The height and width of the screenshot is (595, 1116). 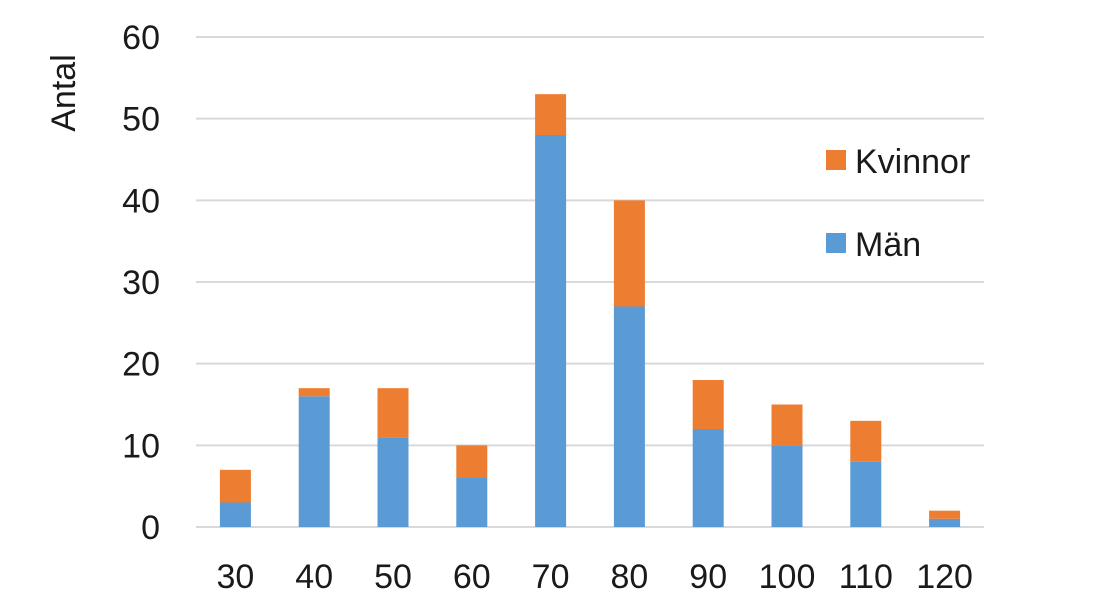 I want to click on legend-swatch-man, so click(x=836, y=243).